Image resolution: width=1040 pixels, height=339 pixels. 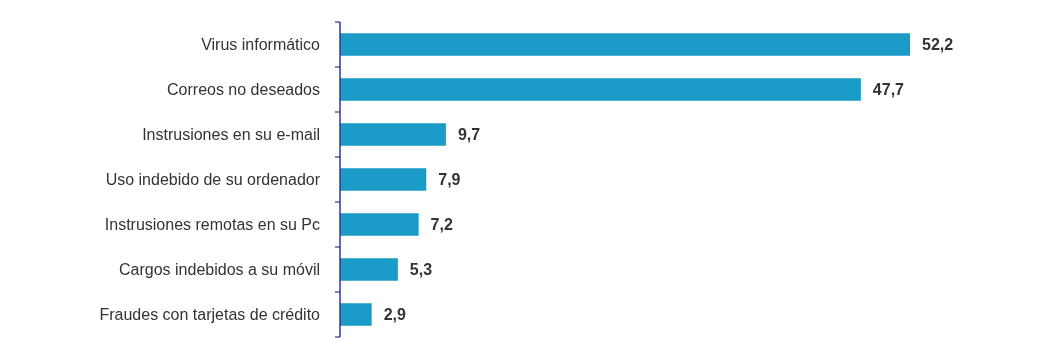 I want to click on y-tick-label: Instrusiones remotas en su Pc, so click(x=212, y=225).